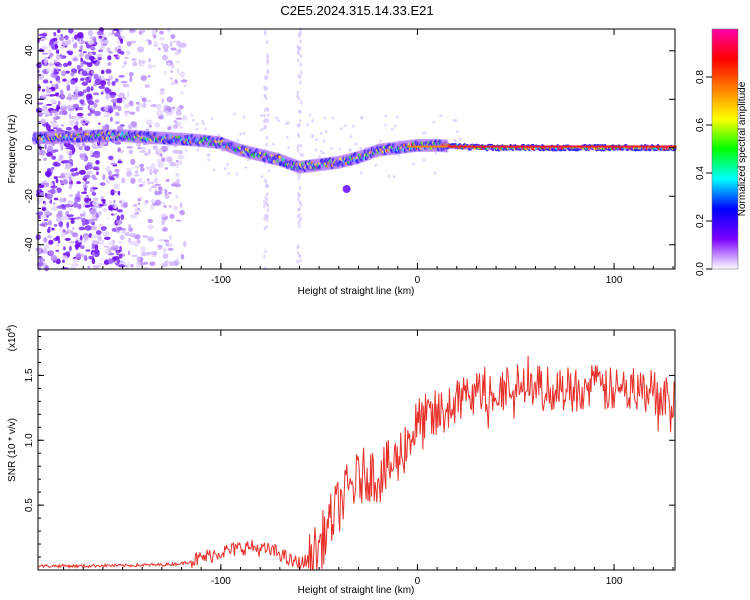 The image size is (750, 600). I want to click on colorbar-tick-label: 0.6, so click(700, 125).